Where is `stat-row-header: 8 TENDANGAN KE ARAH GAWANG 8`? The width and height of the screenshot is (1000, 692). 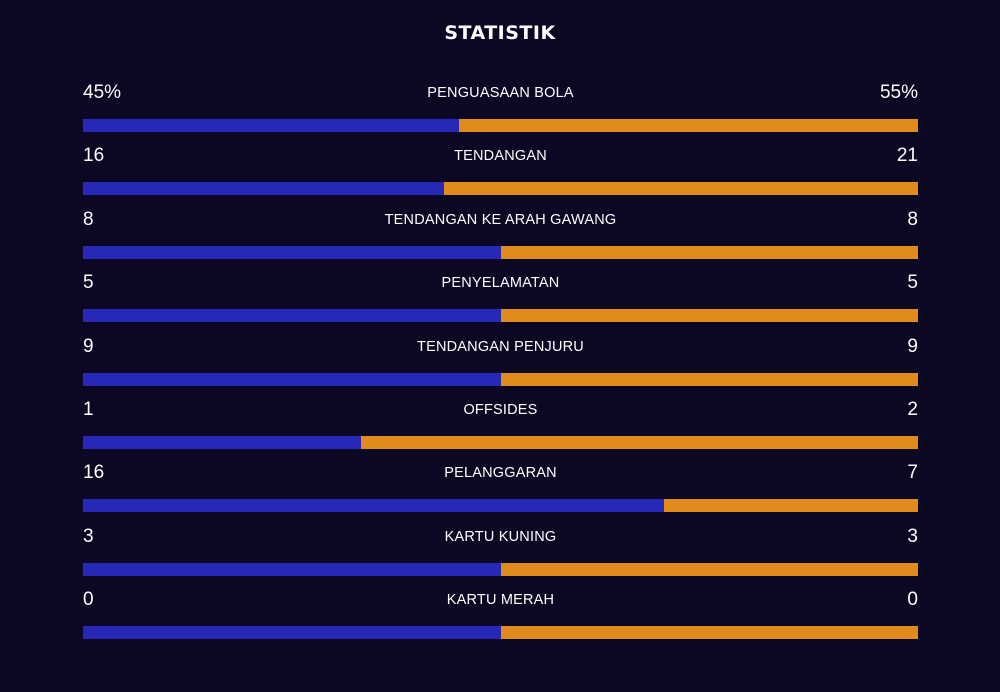
stat-row-header: 8 TENDANGAN KE ARAH GAWANG 8 is located at coordinates (500, 220).